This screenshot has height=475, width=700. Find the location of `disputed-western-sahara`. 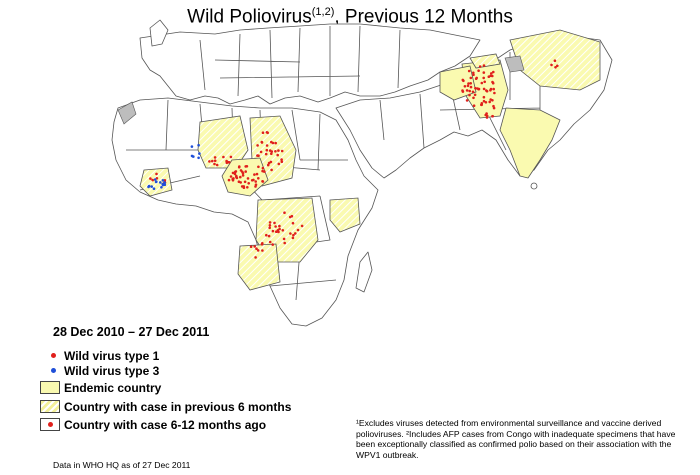

disputed-western-sahara is located at coordinates (127, 113).